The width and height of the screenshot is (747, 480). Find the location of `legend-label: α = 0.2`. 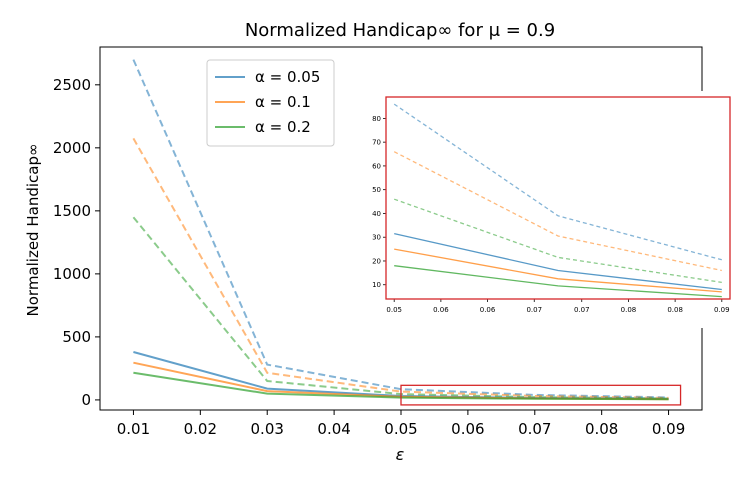

legend-label: α = 0.2 is located at coordinates (283, 127).